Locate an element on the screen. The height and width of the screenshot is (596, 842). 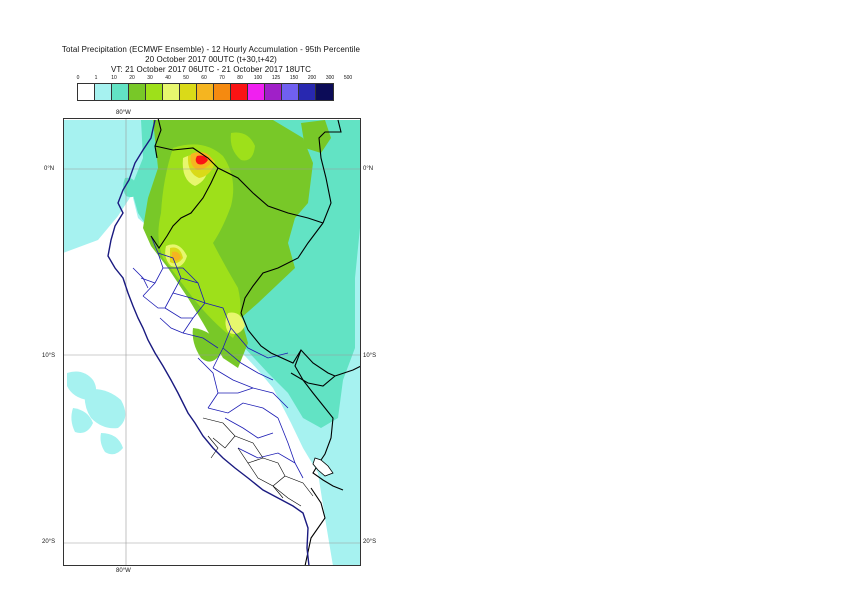
legend-label-14: 300 is located at coordinates (330, 78).